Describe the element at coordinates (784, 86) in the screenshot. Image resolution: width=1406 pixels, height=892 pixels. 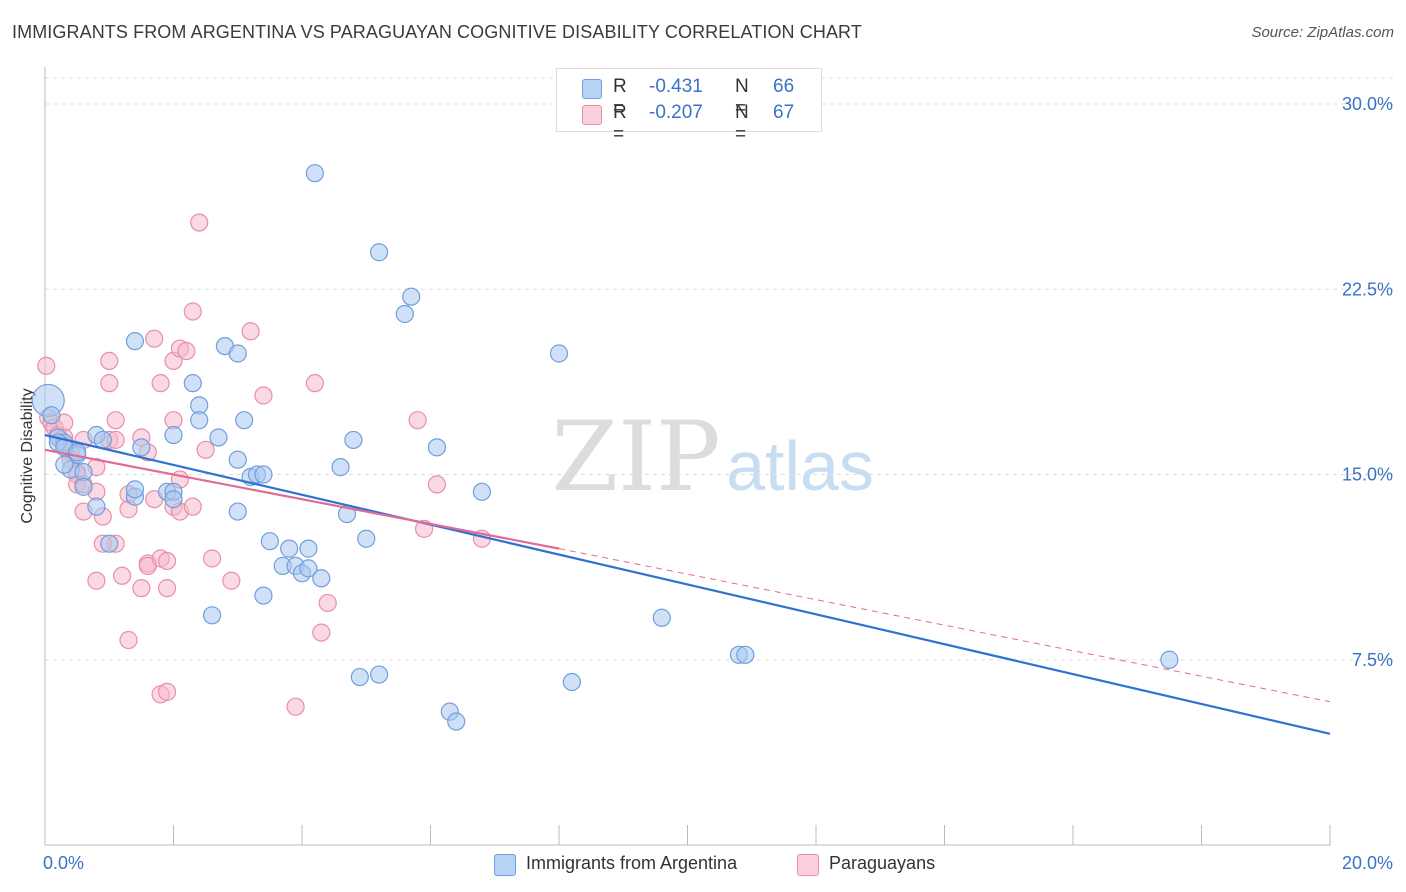
I see `n-value: 66` at that location.